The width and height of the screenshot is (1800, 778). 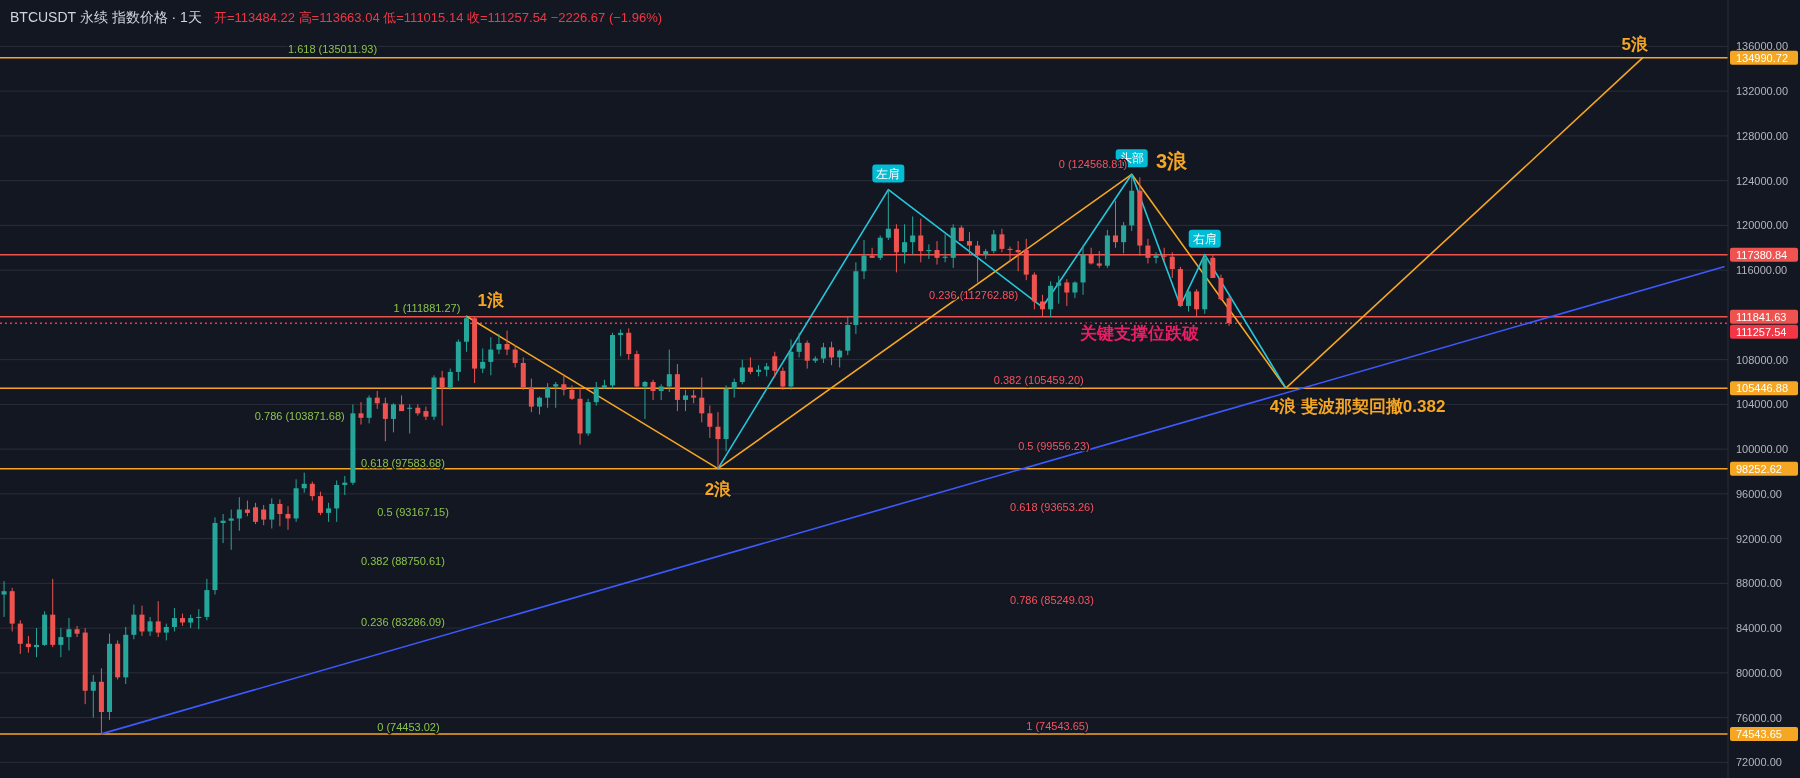 I want to click on annotation: 1 (111881.27), so click(x=427, y=308).